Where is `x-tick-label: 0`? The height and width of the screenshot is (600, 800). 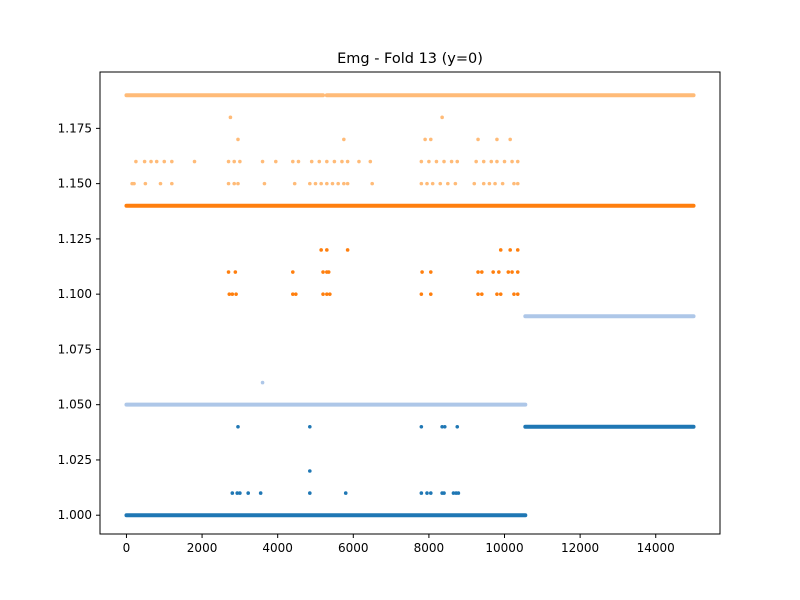
x-tick-label: 0 is located at coordinates (127, 548).